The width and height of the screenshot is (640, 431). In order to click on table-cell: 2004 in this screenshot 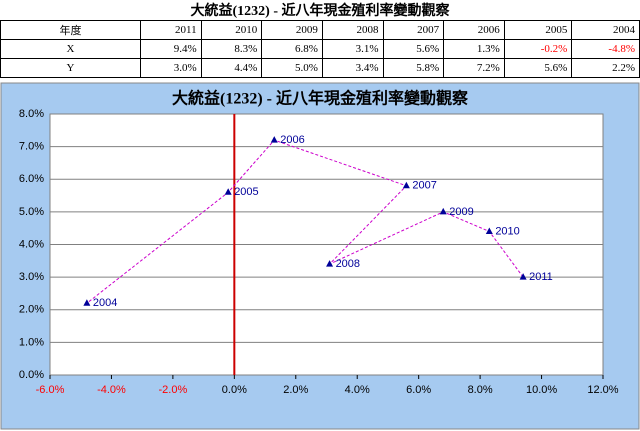, I will do `click(605, 30)`.